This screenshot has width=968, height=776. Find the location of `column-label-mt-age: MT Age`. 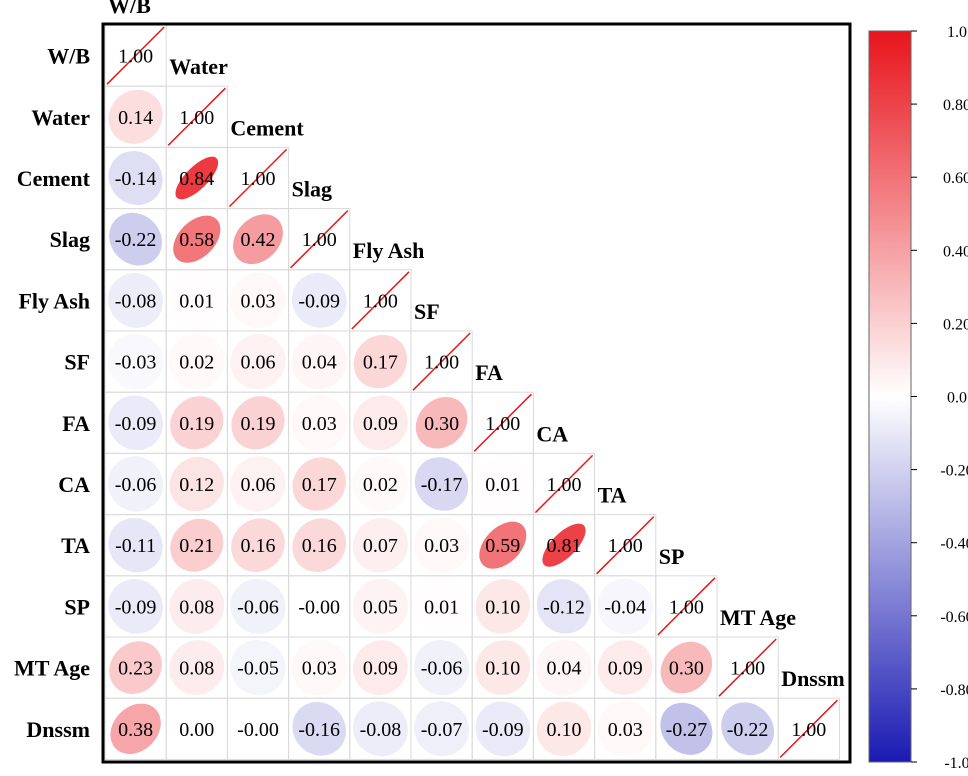

column-label-mt-age: MT Age is located at coordinates (758, 617).